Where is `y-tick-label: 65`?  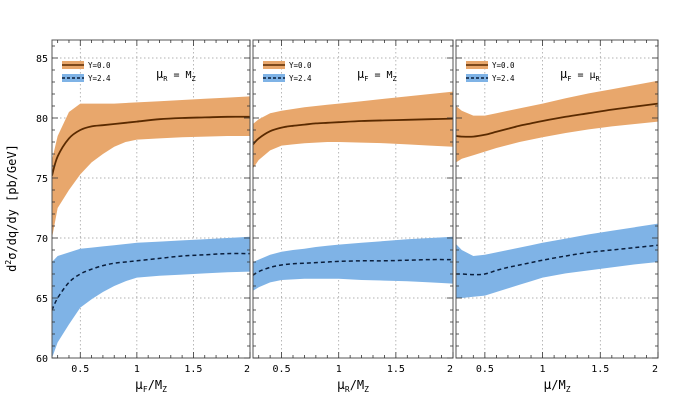
y-tick-label: 65 is located at coordinates (42, 299).